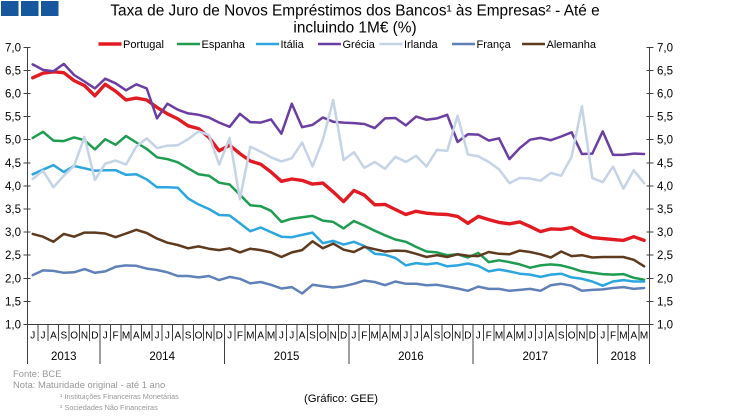  What do you see at coordinates (109, 407) in the screenshot?
I see `svg-text: ² Sociedades Não Financeiras` at bounding box center [109, 407].